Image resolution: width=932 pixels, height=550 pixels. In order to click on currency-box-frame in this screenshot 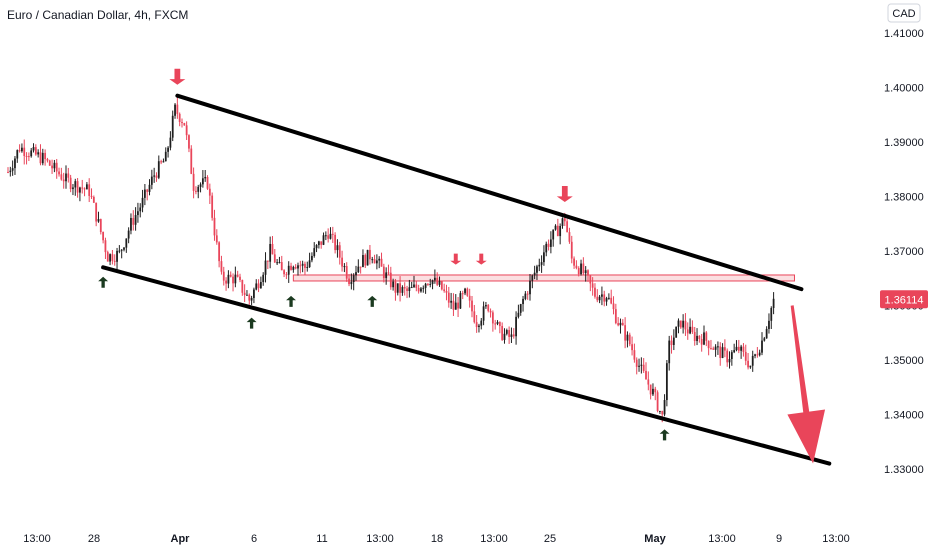, I will do `click(904, 13)`.